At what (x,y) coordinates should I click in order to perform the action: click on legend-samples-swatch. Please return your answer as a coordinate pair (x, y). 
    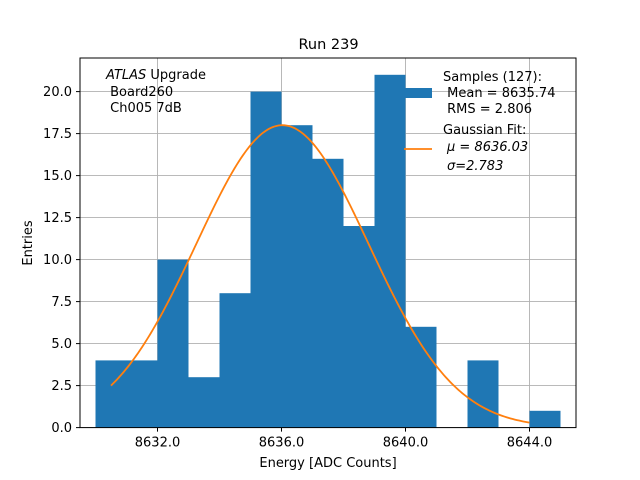
    Looking at the image, I should click on (418, 93).